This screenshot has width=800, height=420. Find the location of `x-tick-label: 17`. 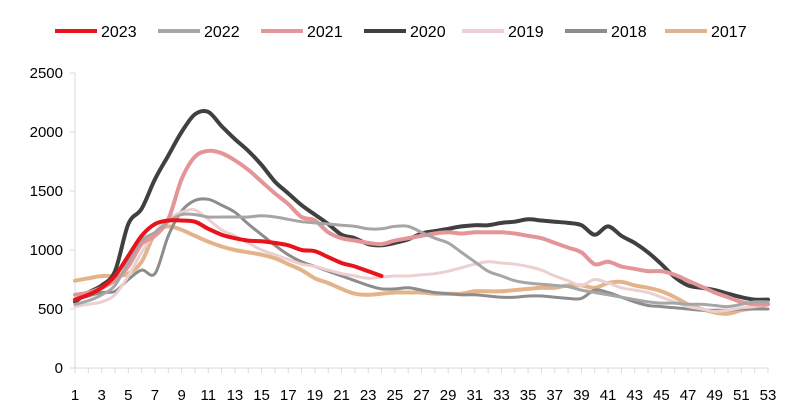

x-tick-label: 17 is located at coordinates (288, 395).